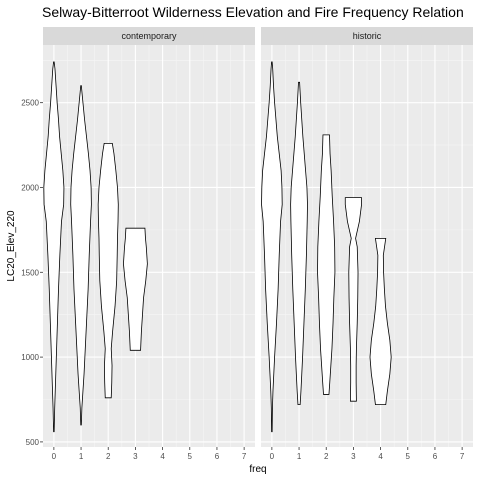  I want to click on y-tick-label: 2000, so click(30, 187).